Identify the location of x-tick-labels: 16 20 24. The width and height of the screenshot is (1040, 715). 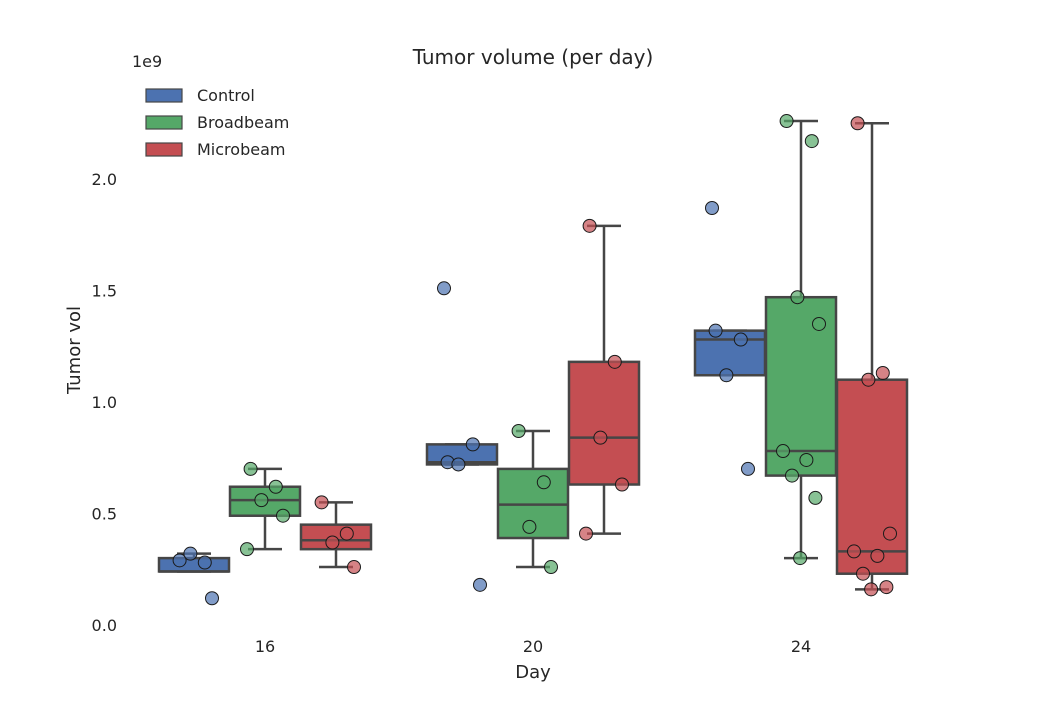
(533, 646).